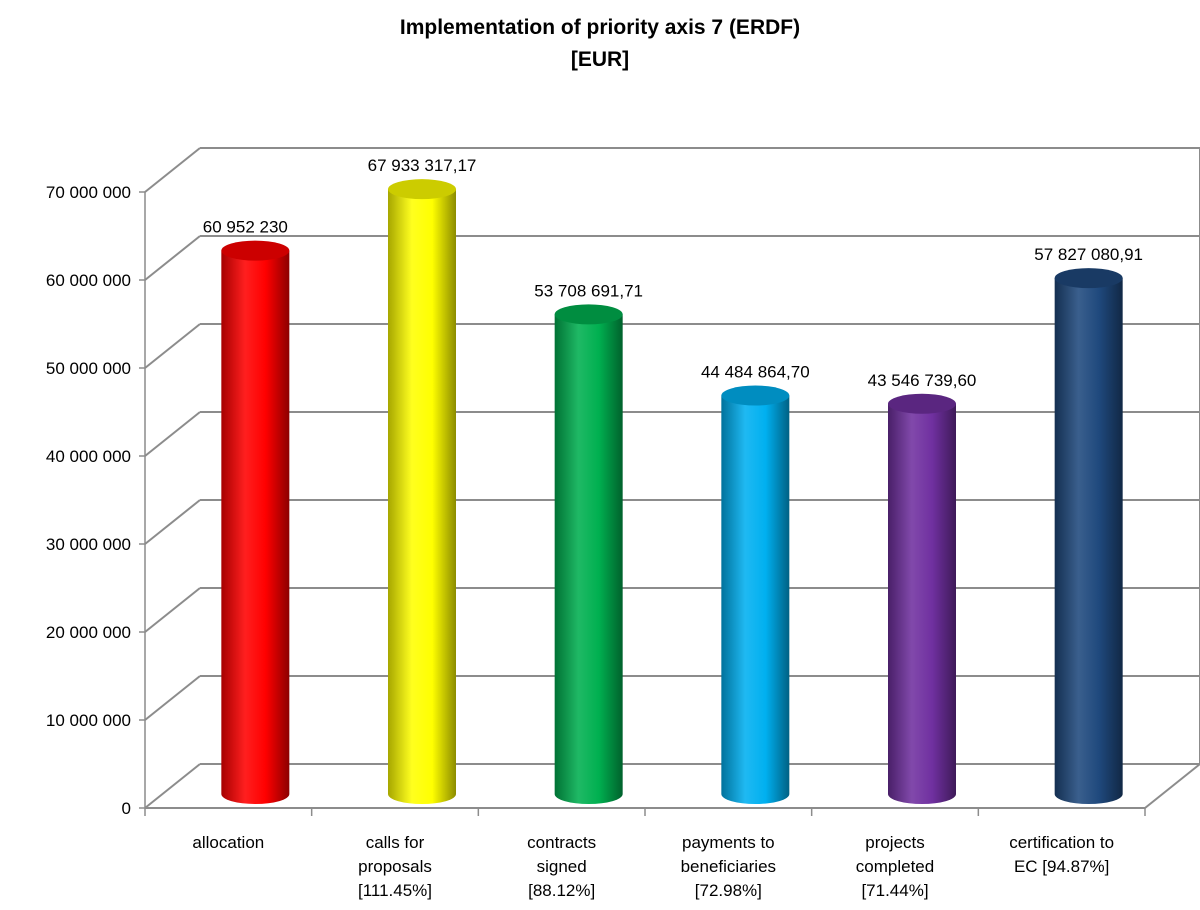 Image resolution: width=1200 pixels, height=910 pixels. Describe the element at coordinates (88, 192) in the screenshot. I see `y-tick-label: 70 000 000` at that location.